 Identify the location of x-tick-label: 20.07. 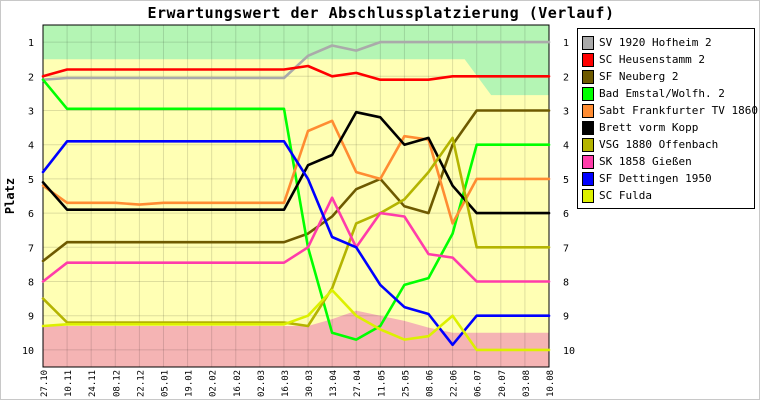
(503, 383).